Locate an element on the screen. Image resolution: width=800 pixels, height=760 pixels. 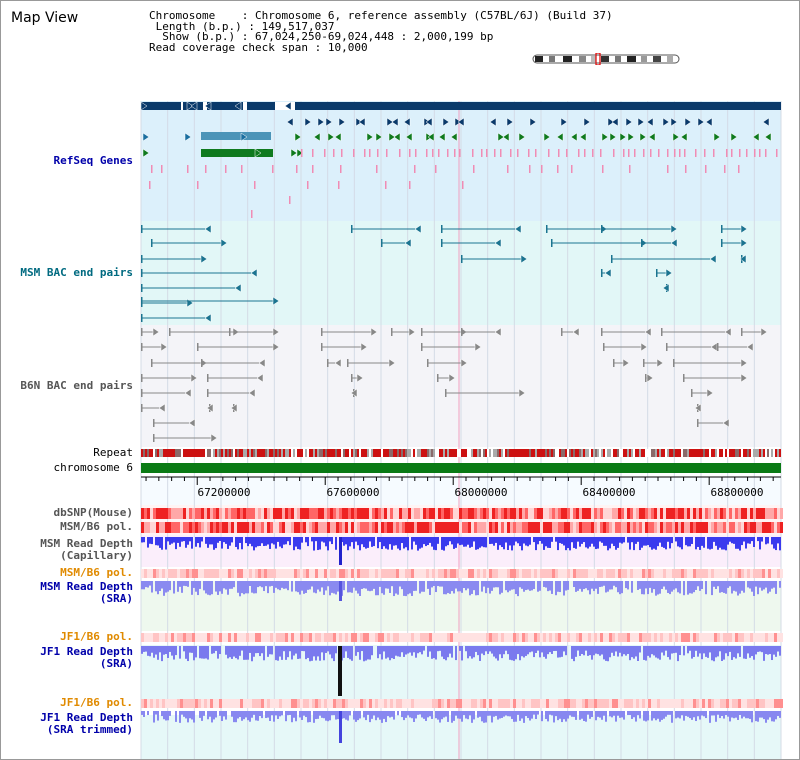
bac-end is located at coordinates (742, 332).